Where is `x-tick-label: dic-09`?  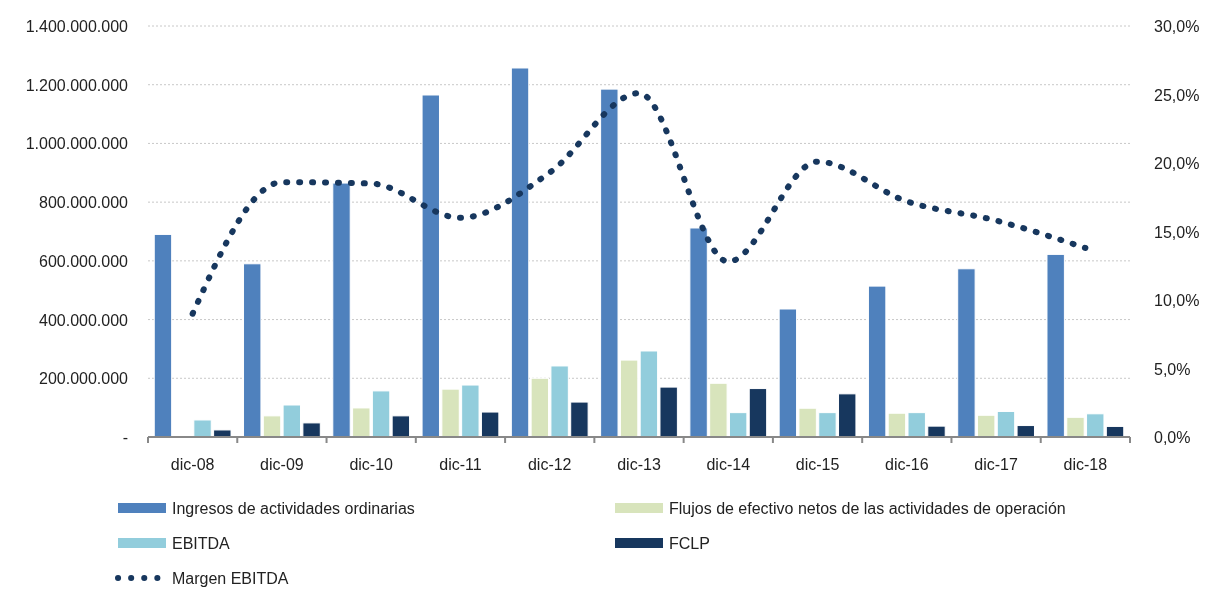
x-tick-label: dic-09 is located at coordinates (282, 464).